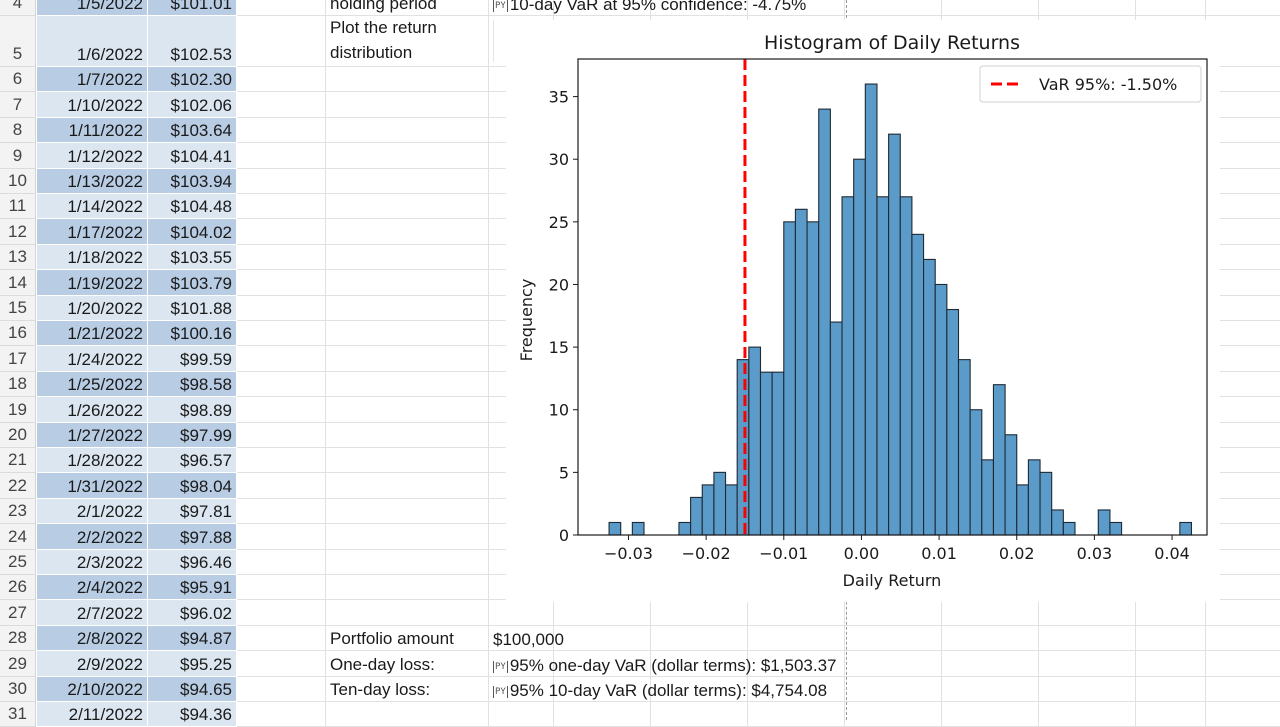 This screenshot has height=727, width=1280. I want to click on label-cell: One-day loss:, so click(407, 664).